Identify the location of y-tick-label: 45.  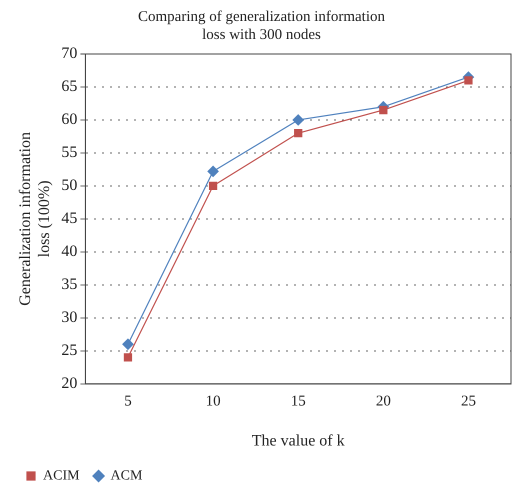
(69, 219).